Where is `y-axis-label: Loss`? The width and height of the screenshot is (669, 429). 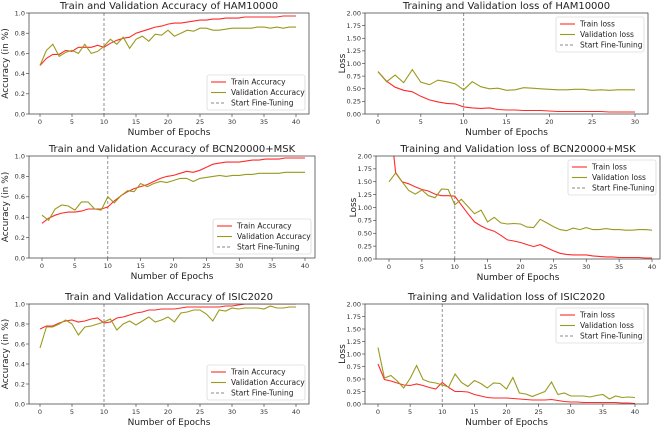 y-axis-label: Loss is located at coordinates (343, 354).